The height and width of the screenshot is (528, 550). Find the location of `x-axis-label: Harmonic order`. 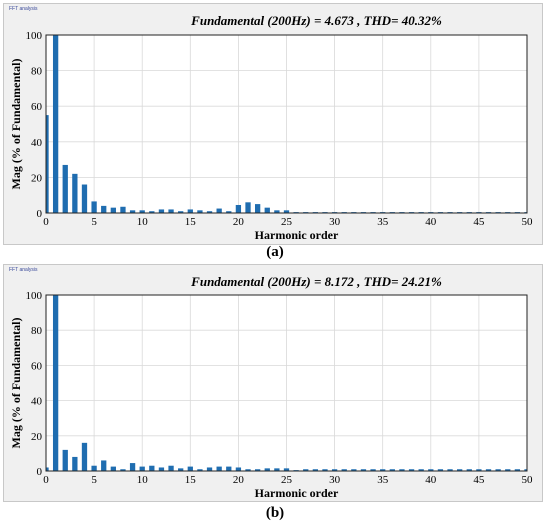

x-axis-label: Harmonic order is located at coordinates (297, 235).